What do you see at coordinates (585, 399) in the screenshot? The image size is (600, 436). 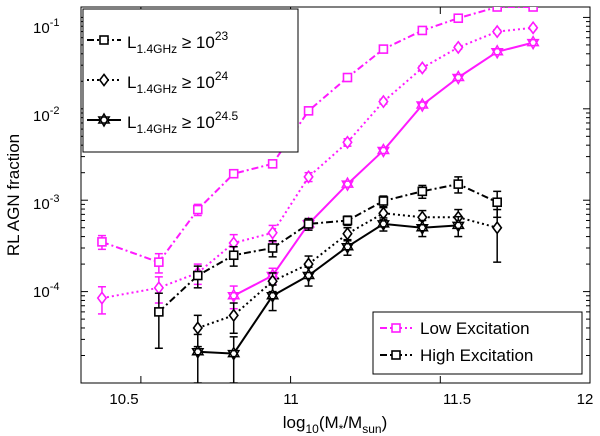 I see `x-tick-label: 12` at bounding box center [585, 399].